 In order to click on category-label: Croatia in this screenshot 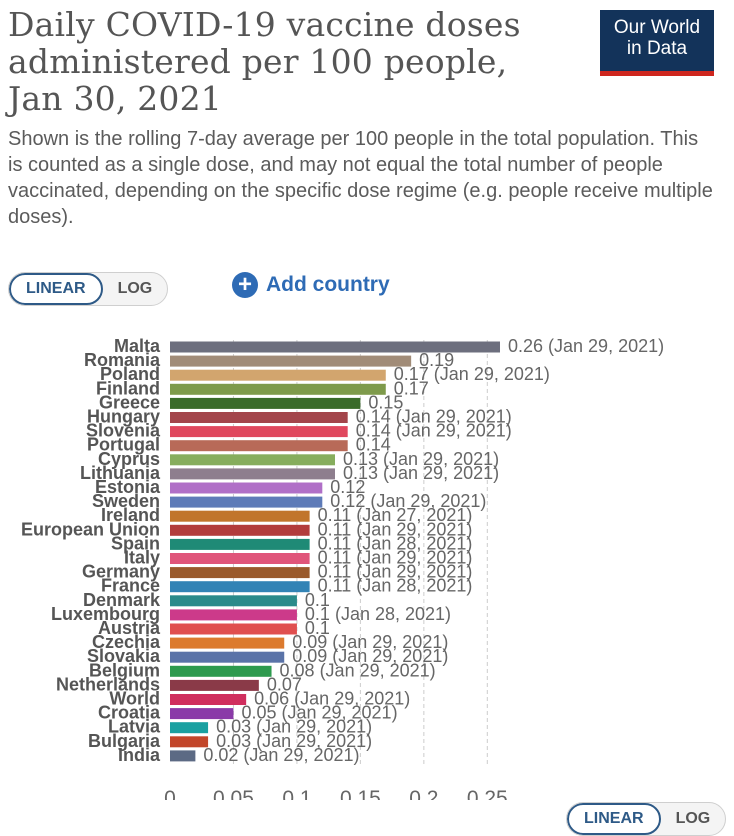, I will do `click(129, 713)`.